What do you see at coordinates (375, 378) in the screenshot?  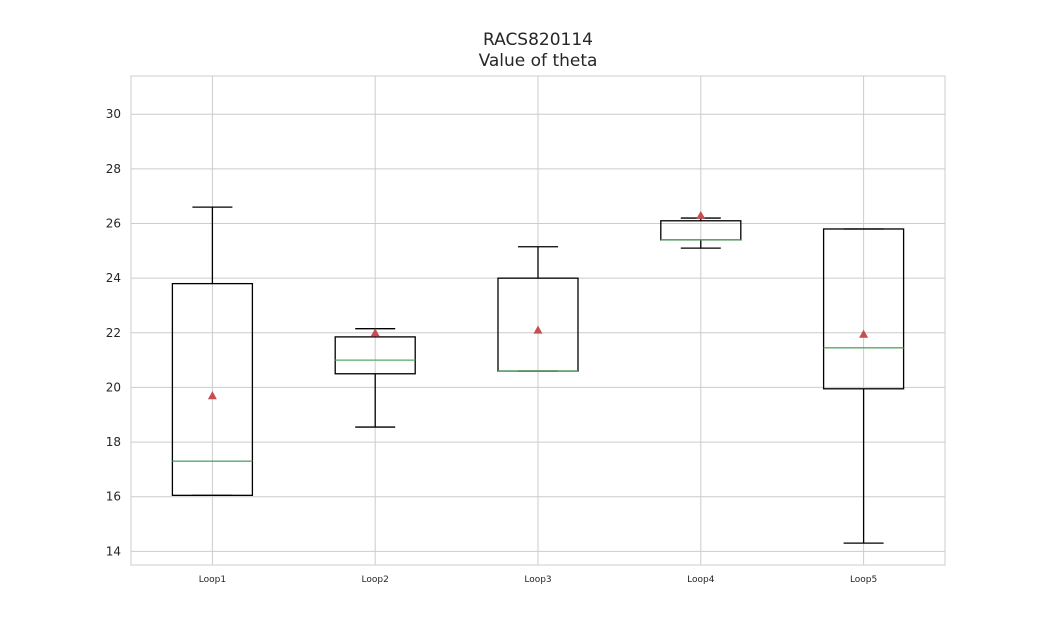 I see `box-loop2` at bounding box center [375, 378].